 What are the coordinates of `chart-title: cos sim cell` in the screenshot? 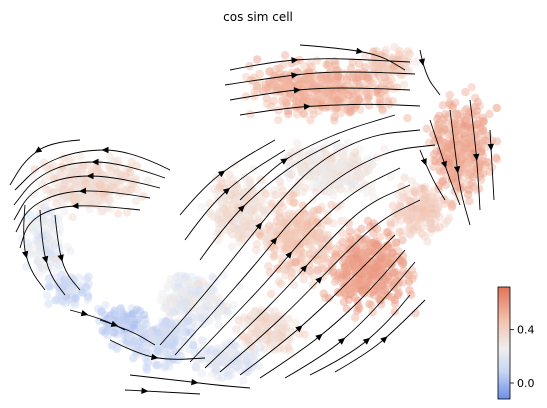 It's located at (258, 17).